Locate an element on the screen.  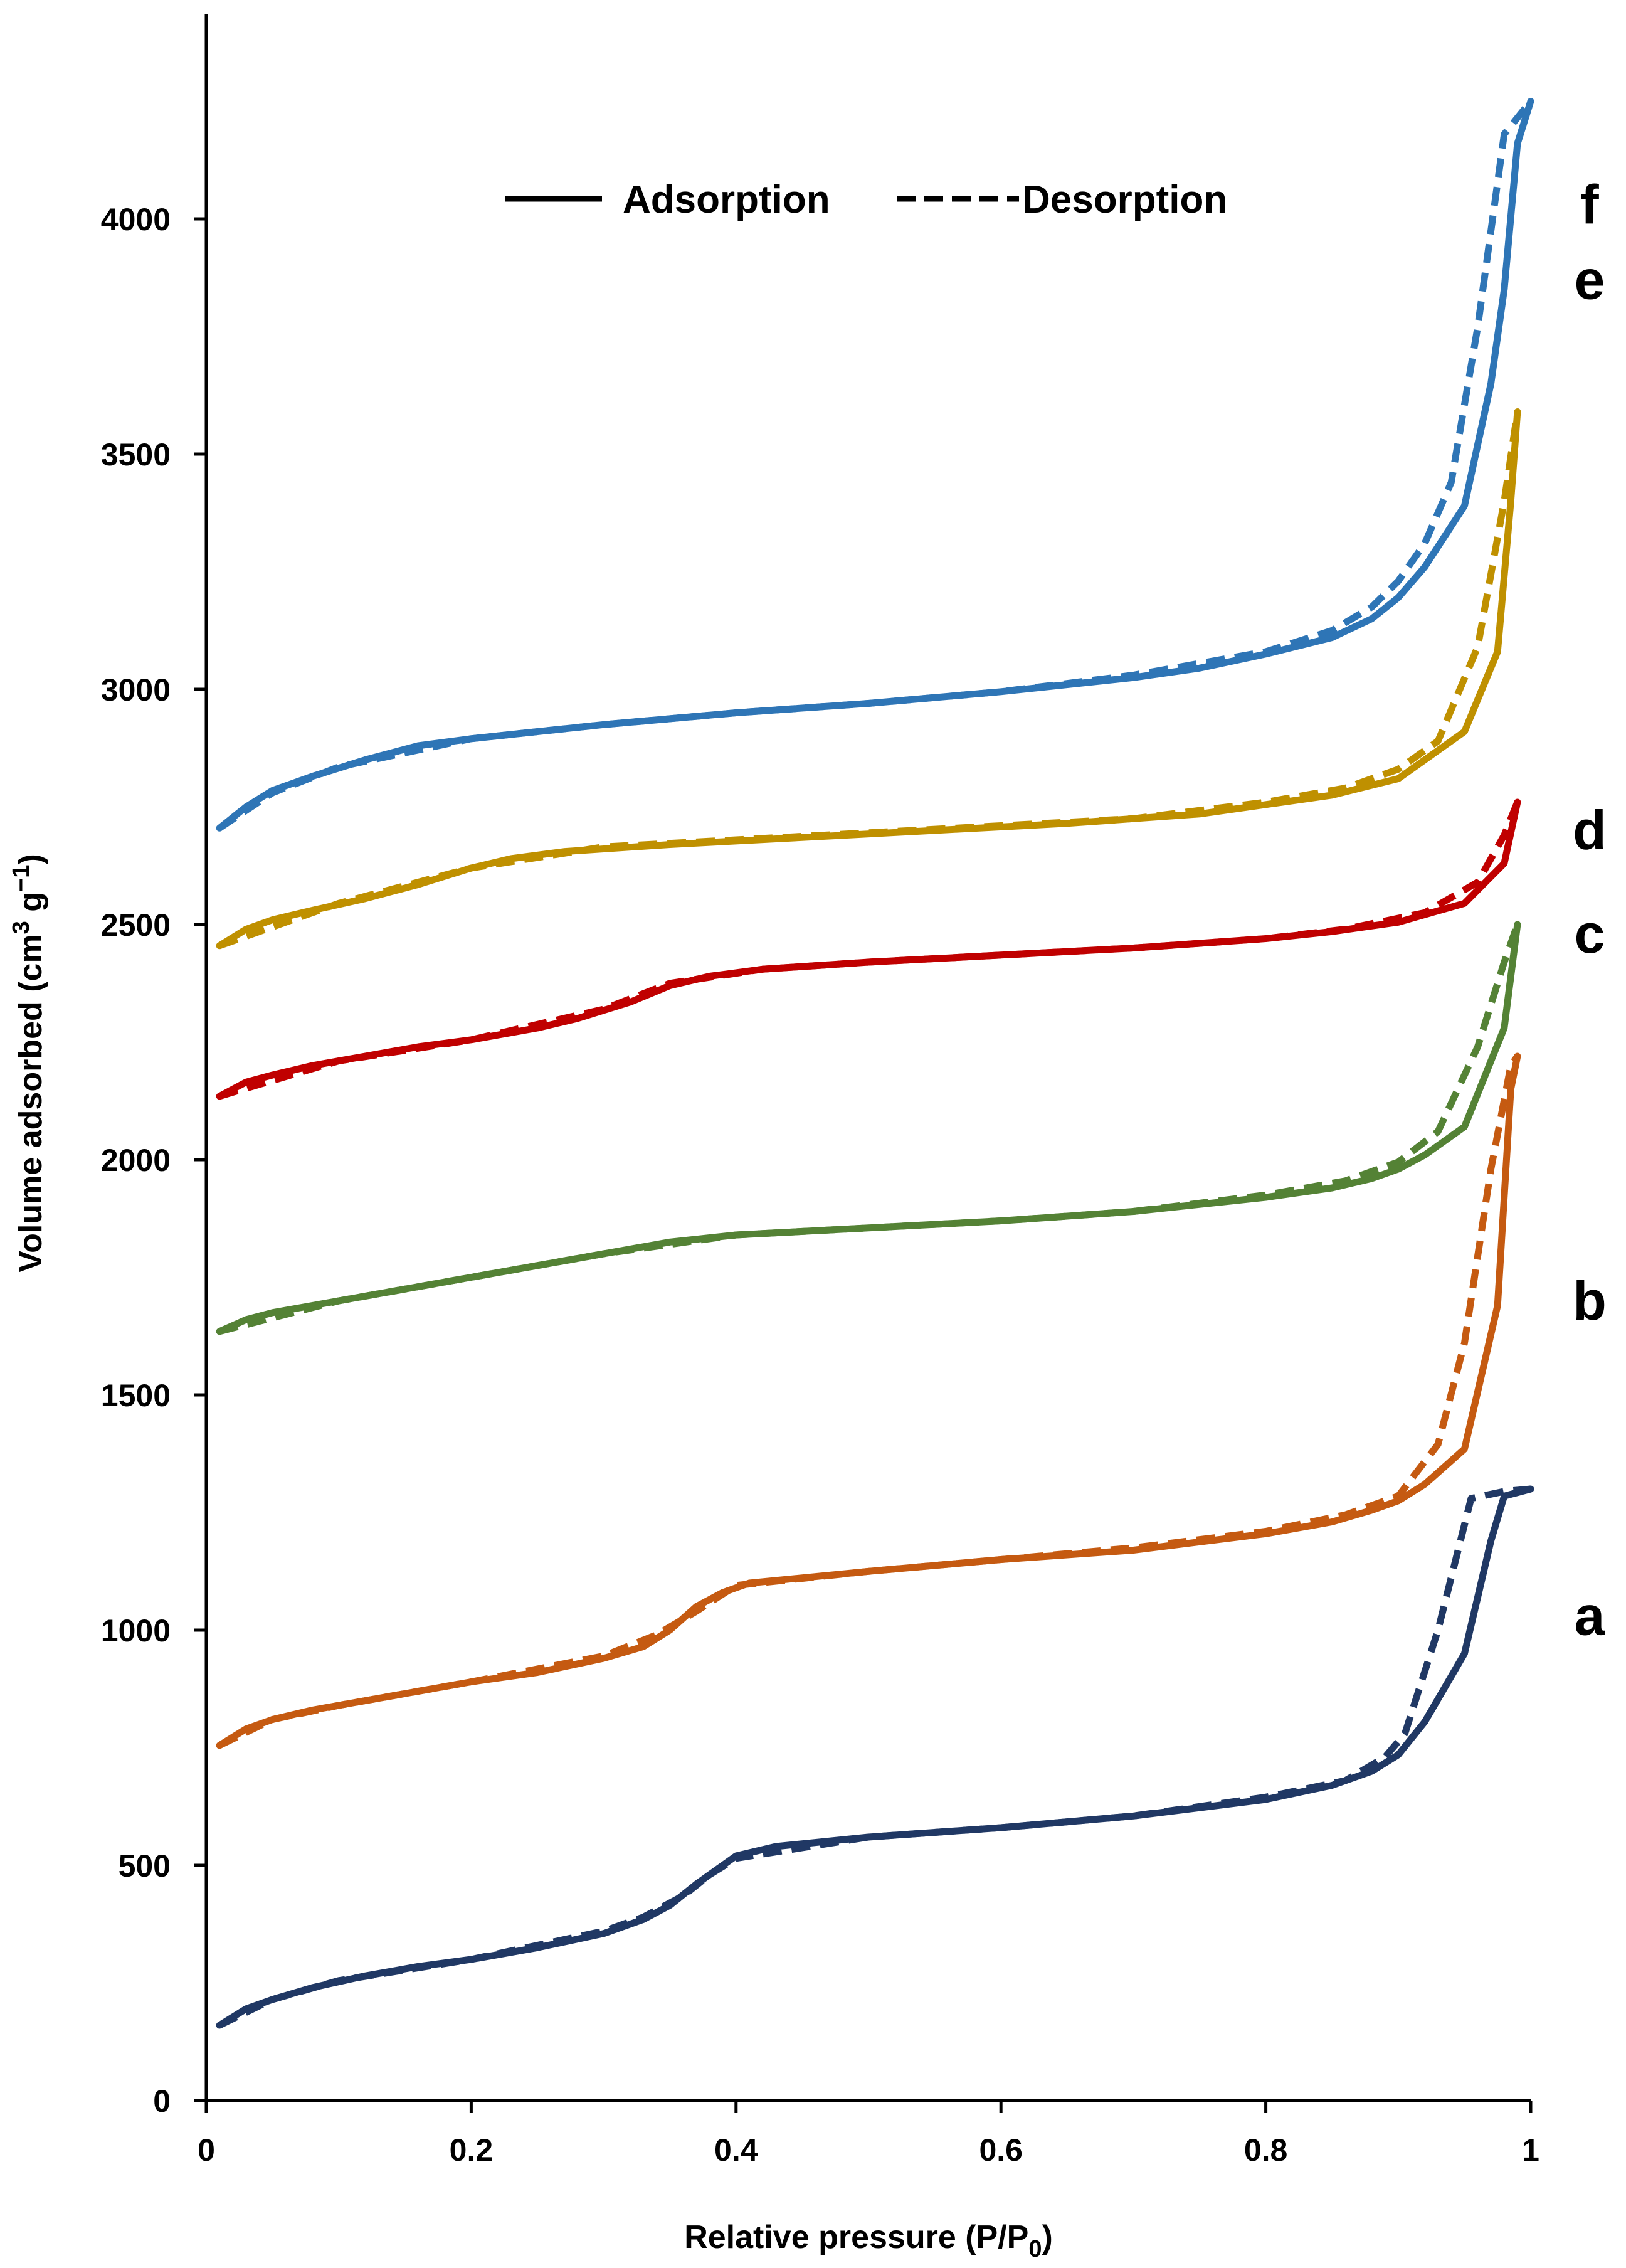
y-tick-label: 3500 is located at coordinates (136, 454).